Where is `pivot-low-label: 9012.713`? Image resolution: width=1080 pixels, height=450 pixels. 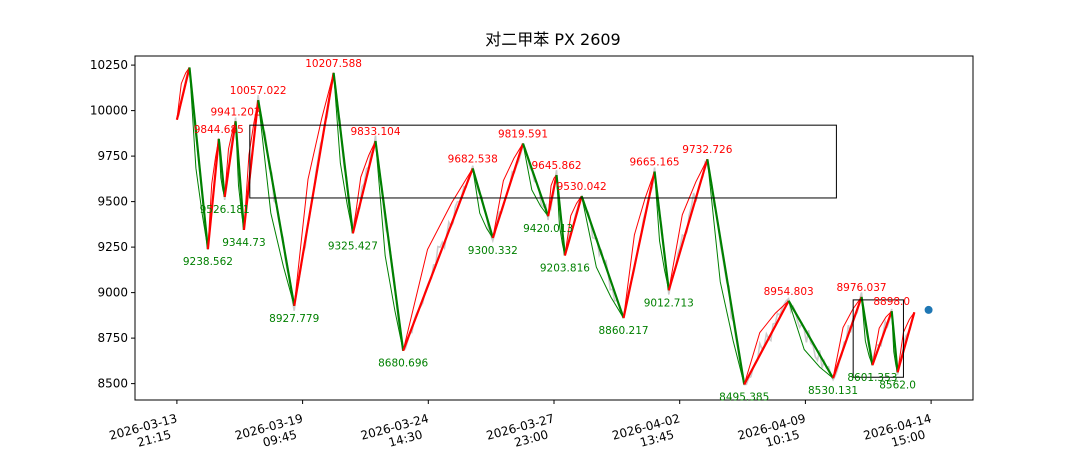
pivot-low-label: 9012.713 is located at coordinates (669, 303).